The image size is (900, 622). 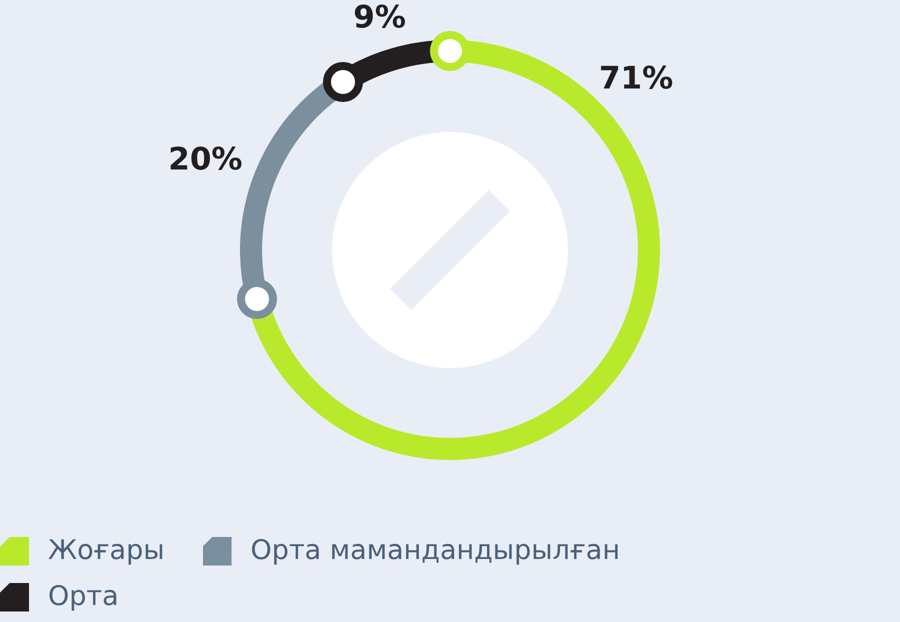 I want to click on legend-label: Жоғары, so click(x=106, y=551).